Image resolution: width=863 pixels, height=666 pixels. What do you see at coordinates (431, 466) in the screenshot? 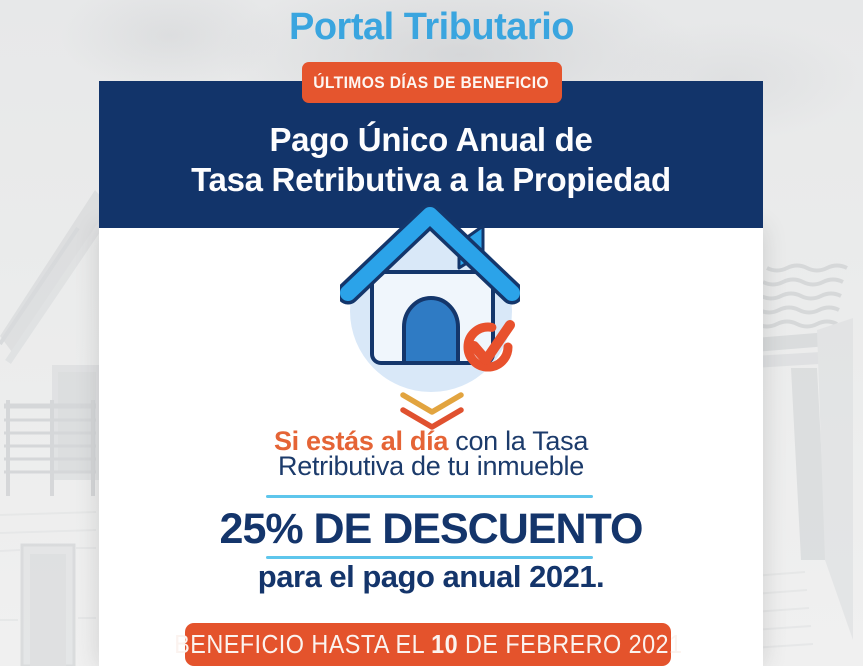
I see `condition-line2: Retributiva de tu inmueble` at bounding box center [431, 466].